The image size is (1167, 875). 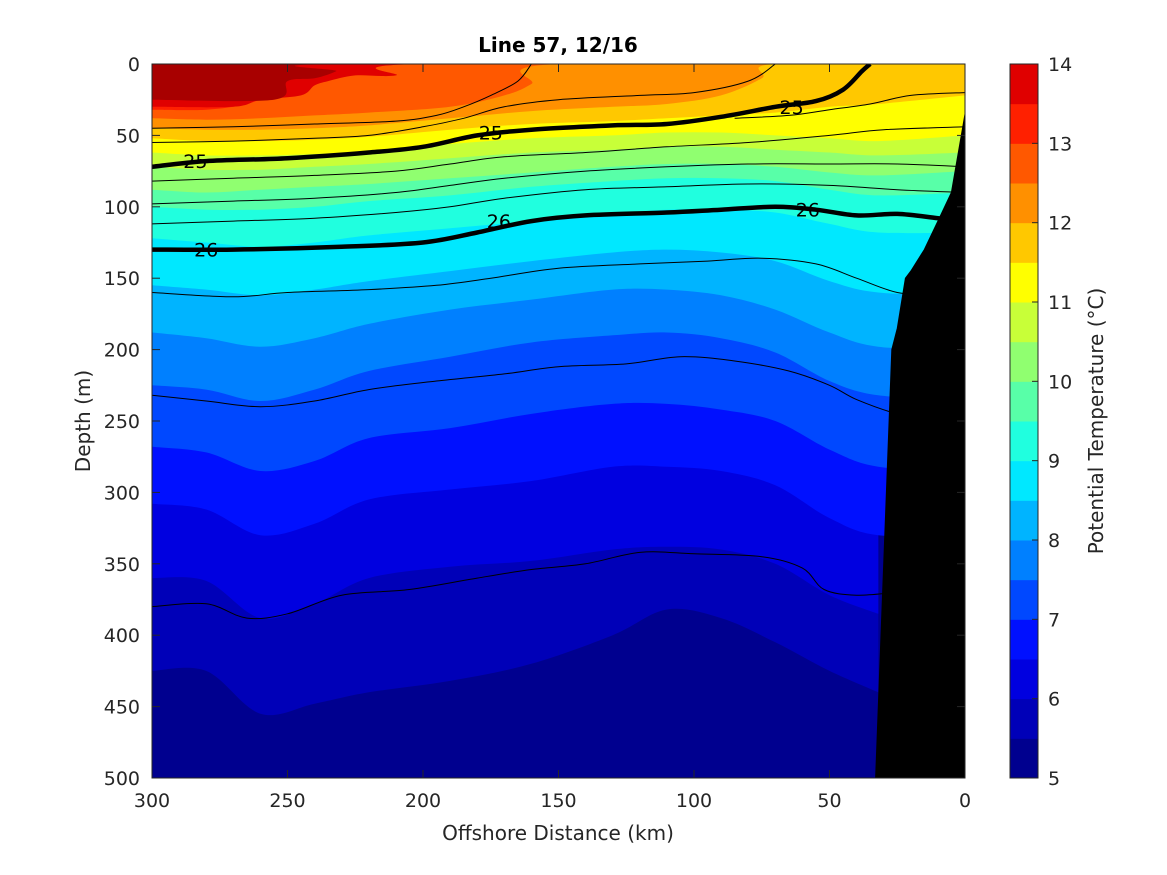 What do you see at coordinates (122, 779) in the screenshot?
I see `y-tick-label: 500` at bounding box center [122, 779].